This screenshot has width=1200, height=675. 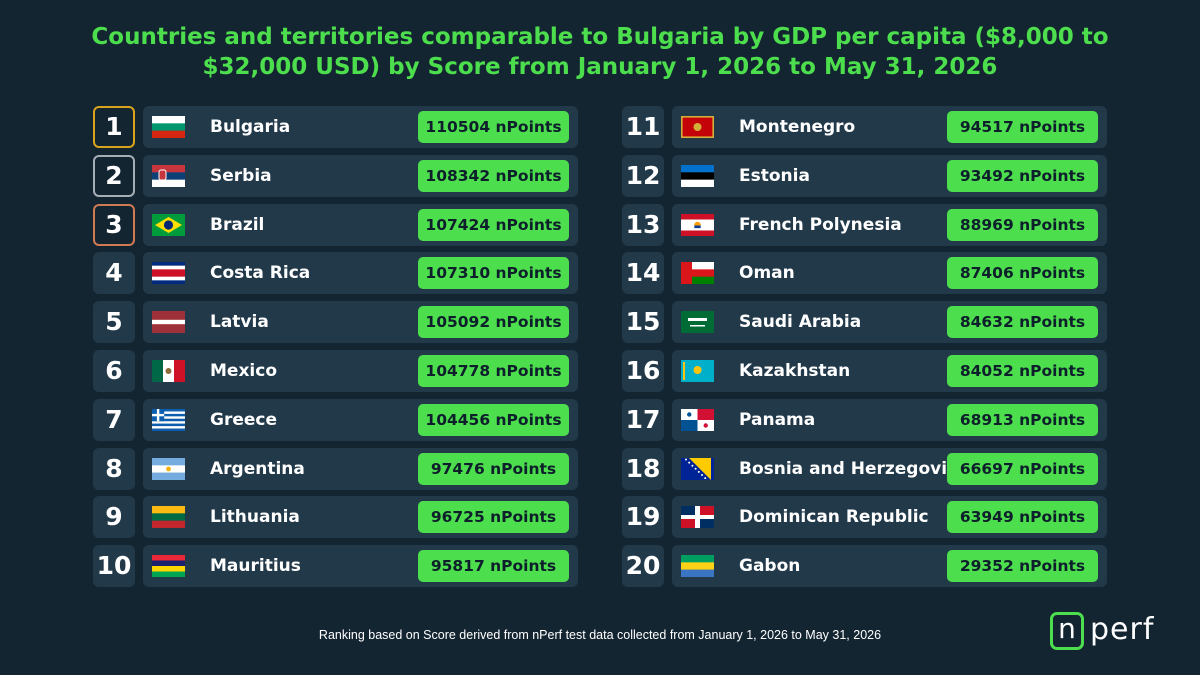 I want to click on score-badge: 68913 nPoints, so click(x=1022, y=419).